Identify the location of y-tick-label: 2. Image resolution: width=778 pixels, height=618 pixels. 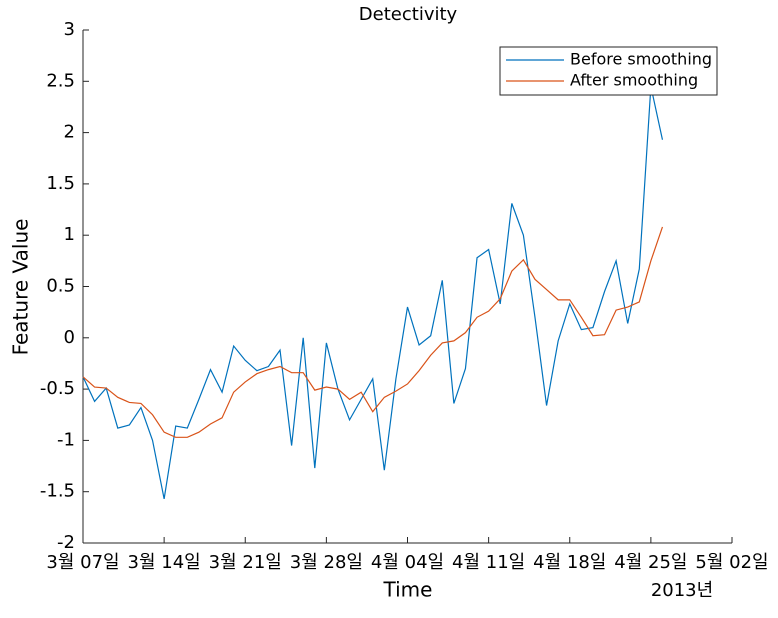
(69, 132).